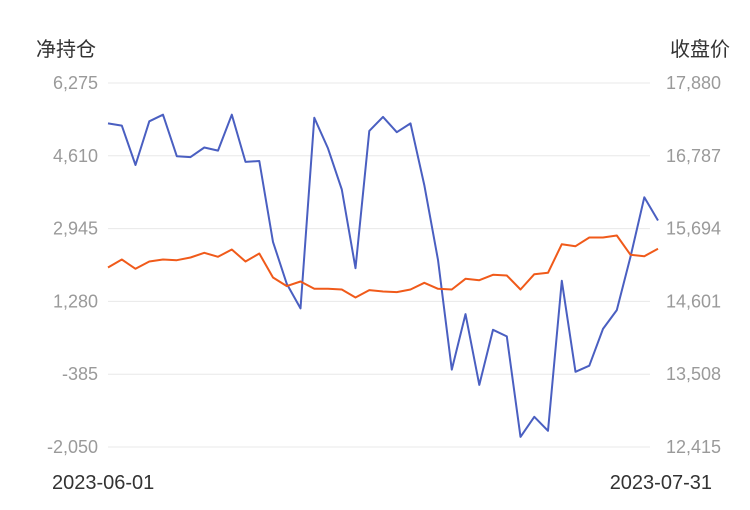 The width and height of the screenshot is (750, 510). What do you see at coordinates (693, 301) in the screenshot?
I see `right-tick-label: 14,601` at bounding box center [693, 301].